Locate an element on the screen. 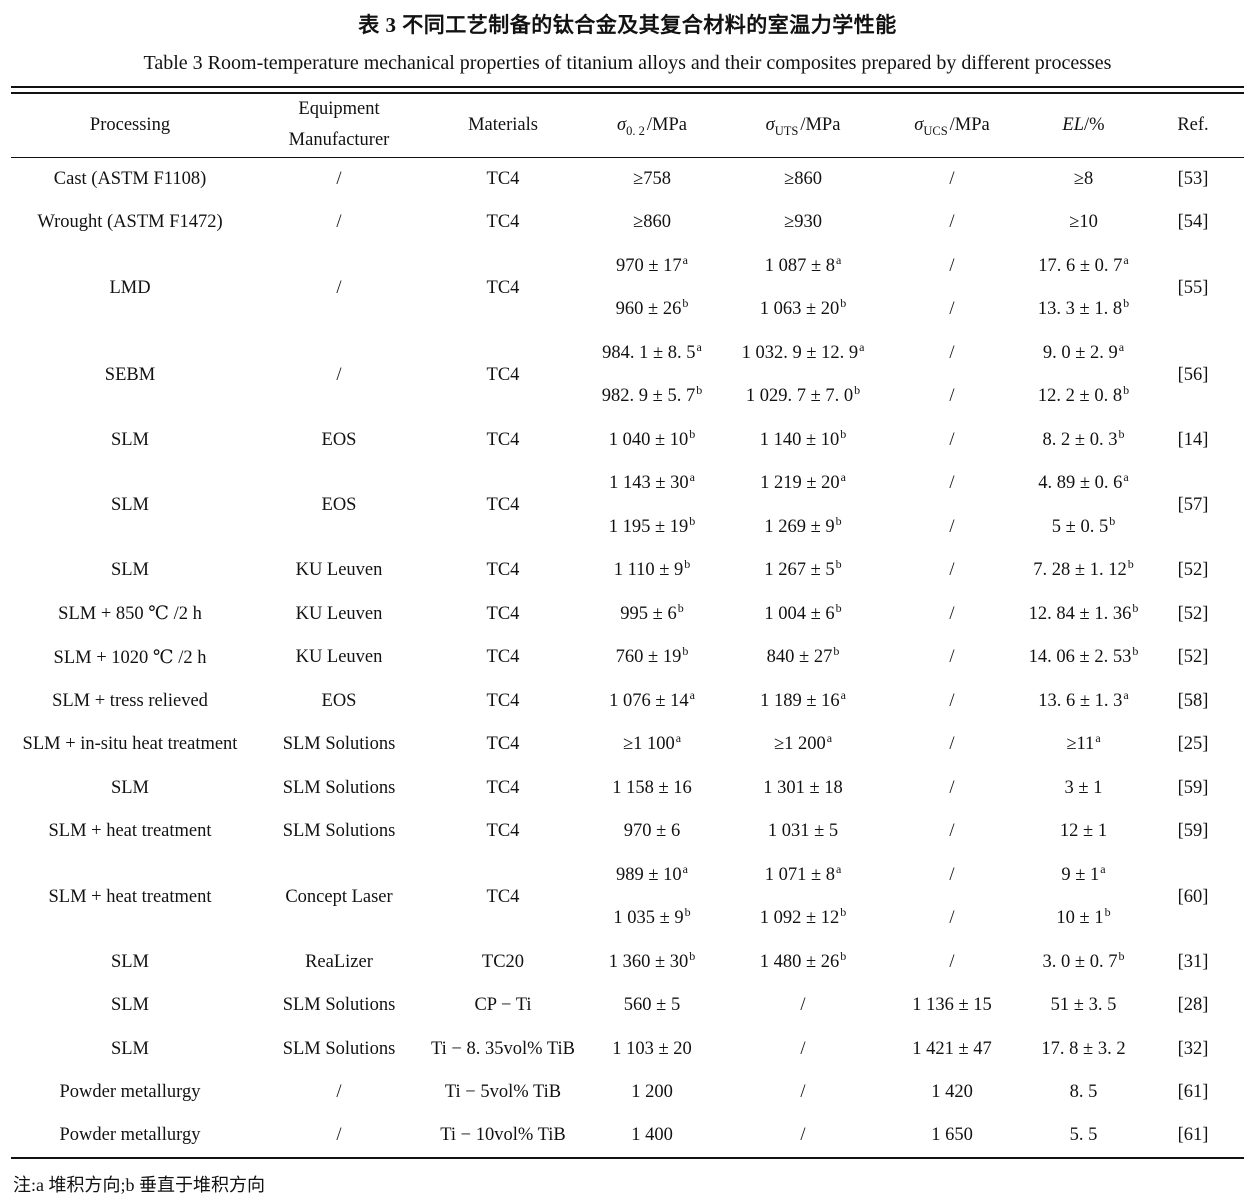  cell-el: 17. 8 ± 3. 2 is located at coordinates (1083, 1048).